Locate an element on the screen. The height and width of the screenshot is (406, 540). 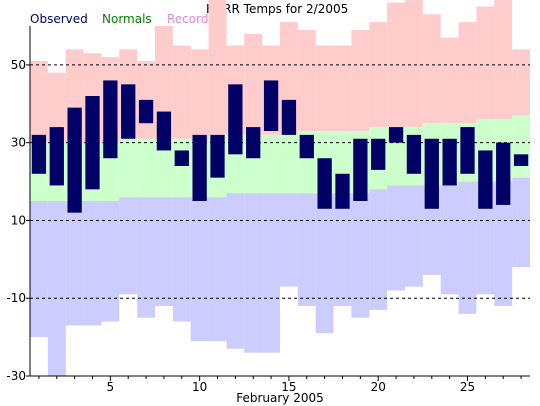
x-axis-label: February 2005 is located at coordinates (280, 398).